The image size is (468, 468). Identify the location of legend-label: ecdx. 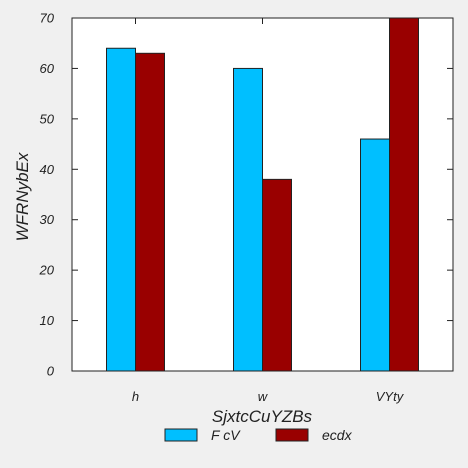
(337, 435).